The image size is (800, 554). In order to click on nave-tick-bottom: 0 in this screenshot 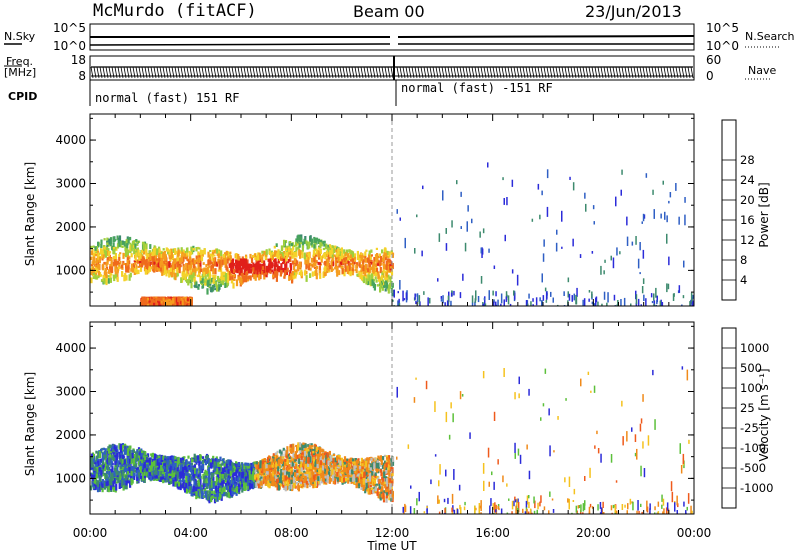, I will do `click(710, 76)`.